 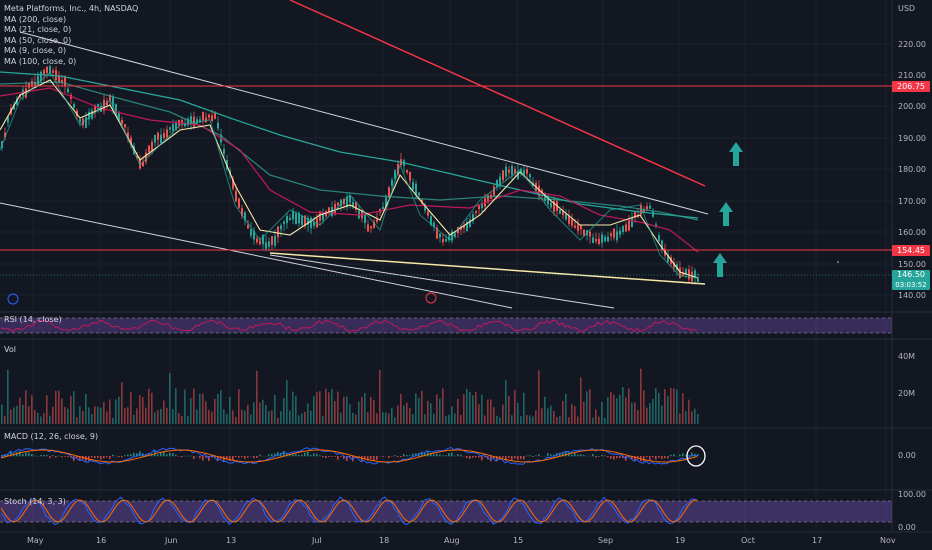 I want to click on macd-pane-title: MACD (12, 26, close, 9), so click(x=51, y=436).